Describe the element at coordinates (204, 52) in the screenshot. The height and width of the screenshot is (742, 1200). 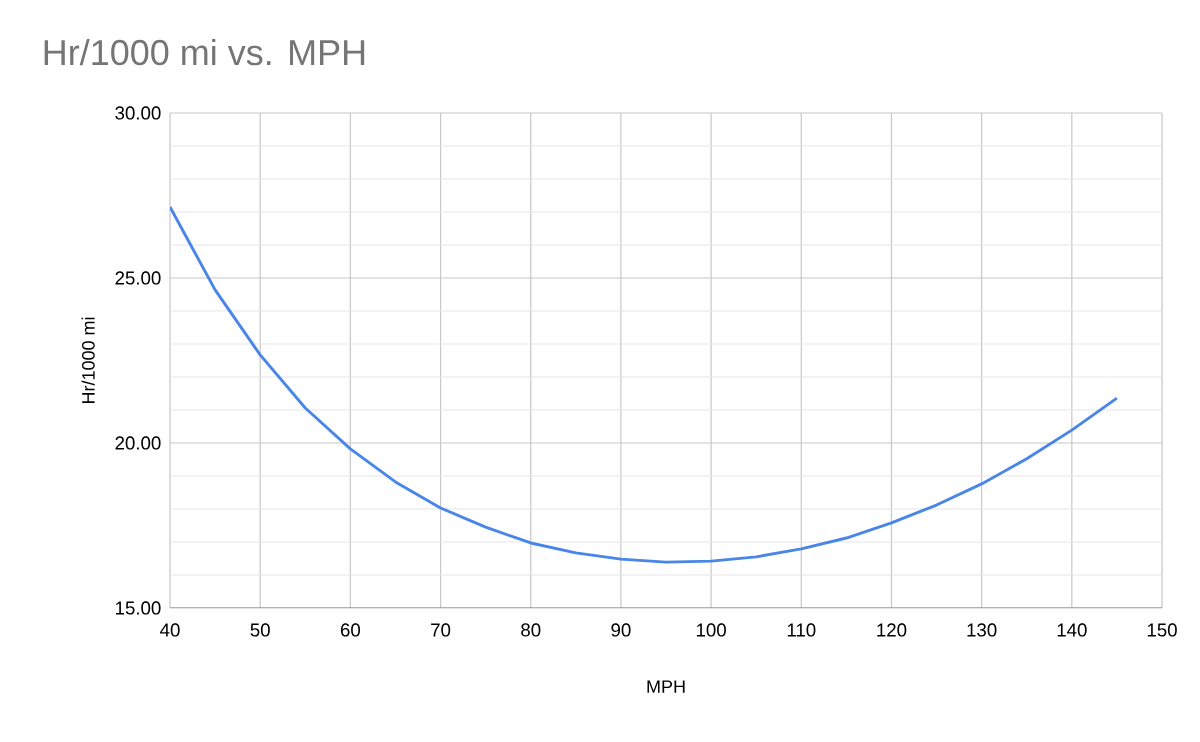
I see `chart-title: Hr/1000 mi vs. MPH` at that location.